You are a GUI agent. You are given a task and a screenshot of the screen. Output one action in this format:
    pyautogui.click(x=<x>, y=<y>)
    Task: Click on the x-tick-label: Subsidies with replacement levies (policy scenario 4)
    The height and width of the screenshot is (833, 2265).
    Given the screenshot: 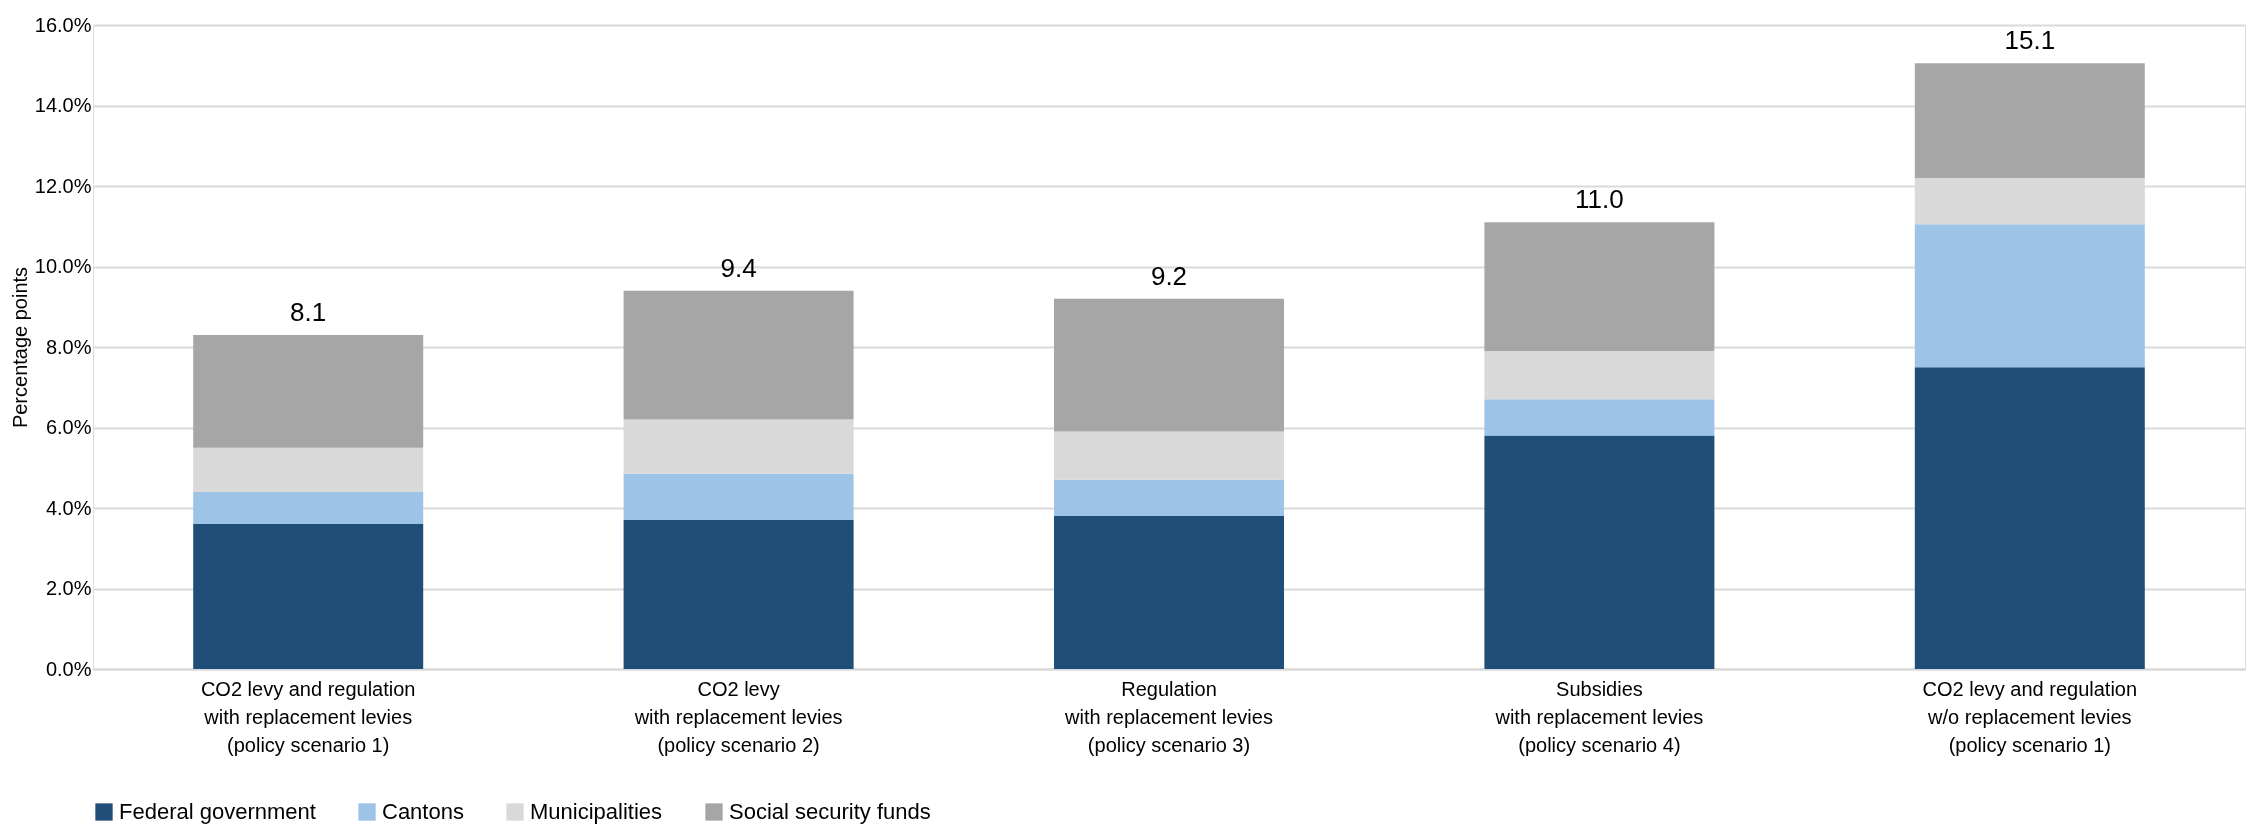 What is the action you would take?
    pyautogui.click(x=1599, y=716)
    